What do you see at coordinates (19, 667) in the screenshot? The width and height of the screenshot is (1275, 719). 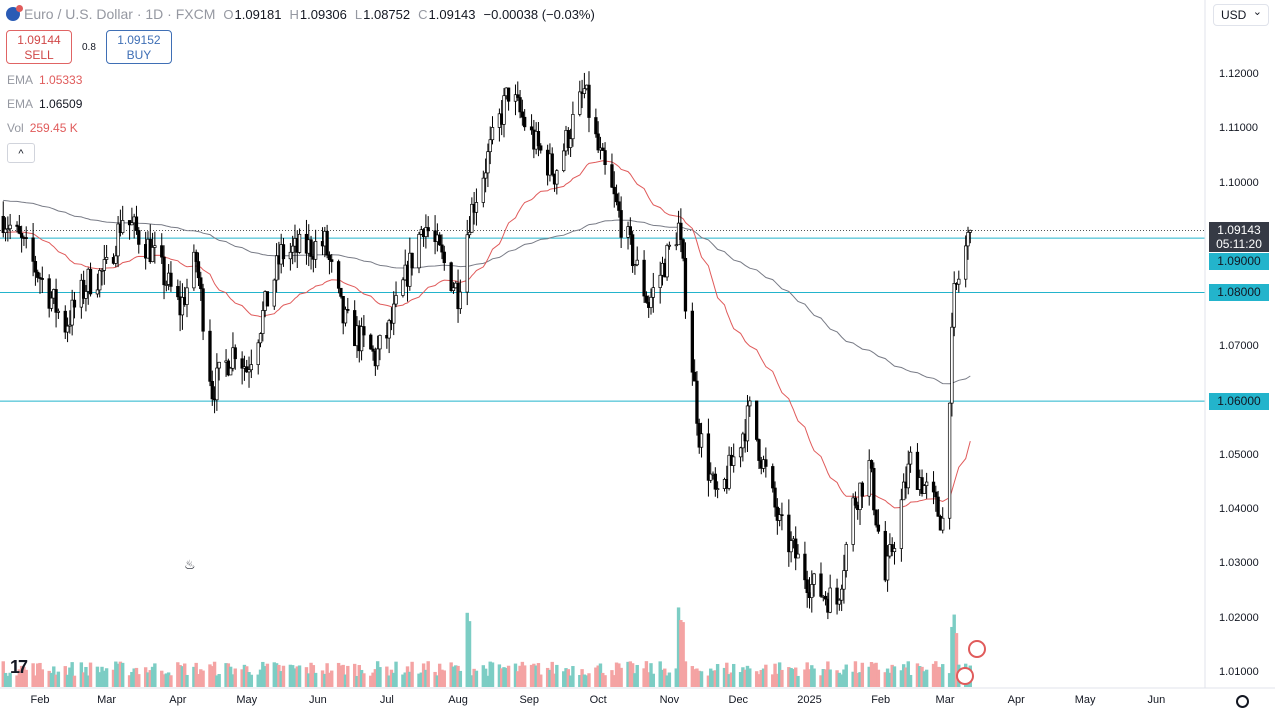 I see `tradingview-logo: 17` at bounding box center [19, 667].